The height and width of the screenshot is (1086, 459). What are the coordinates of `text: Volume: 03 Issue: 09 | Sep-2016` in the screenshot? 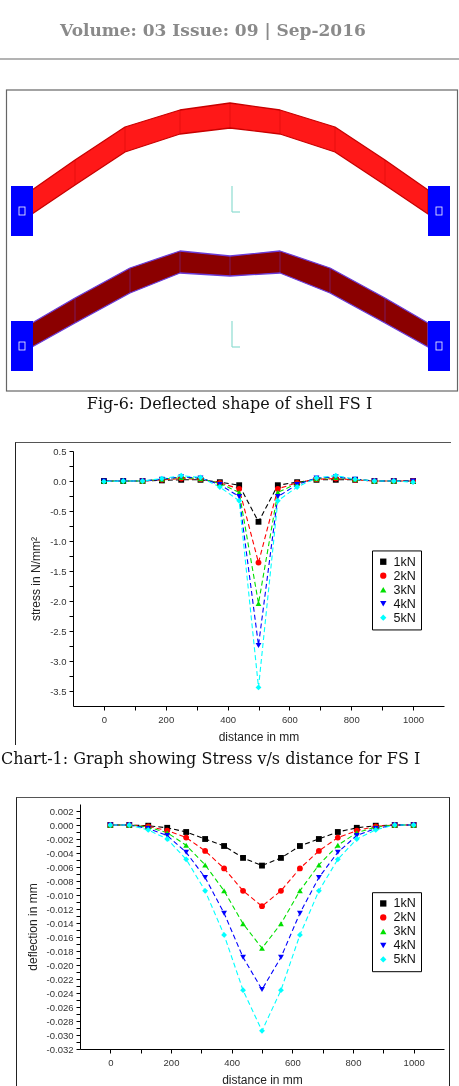 It's located at (213, 30).